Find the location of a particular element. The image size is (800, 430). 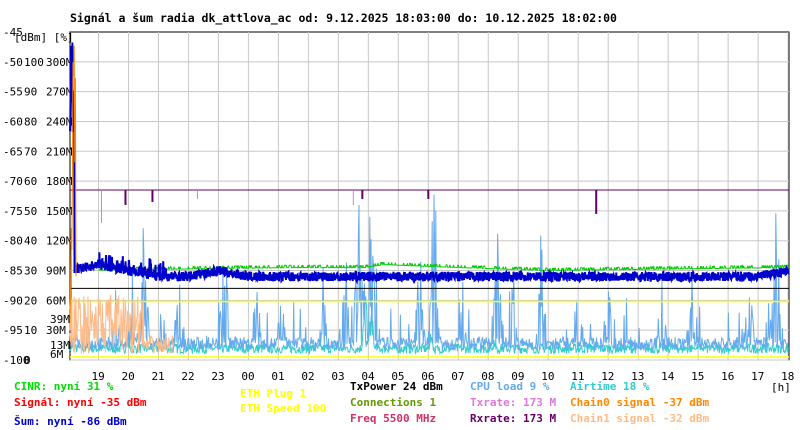

y-tick-rate: 210M is located at coordinates (59, 151).